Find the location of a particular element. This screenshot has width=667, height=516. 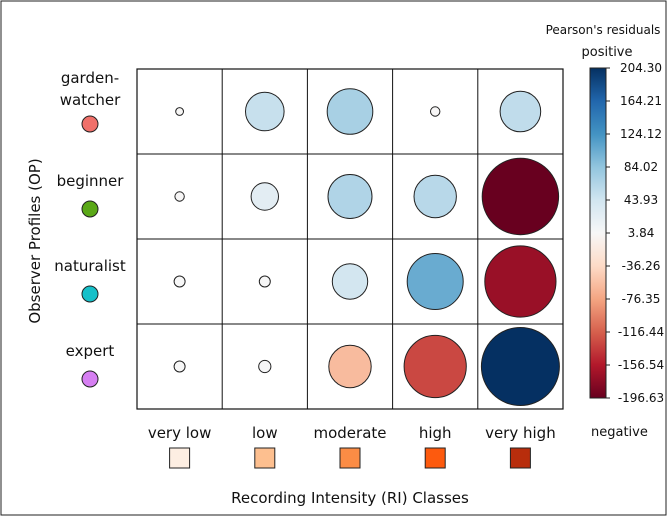

legend-tick-label: 84.02 is located at coordinates (641, 167).